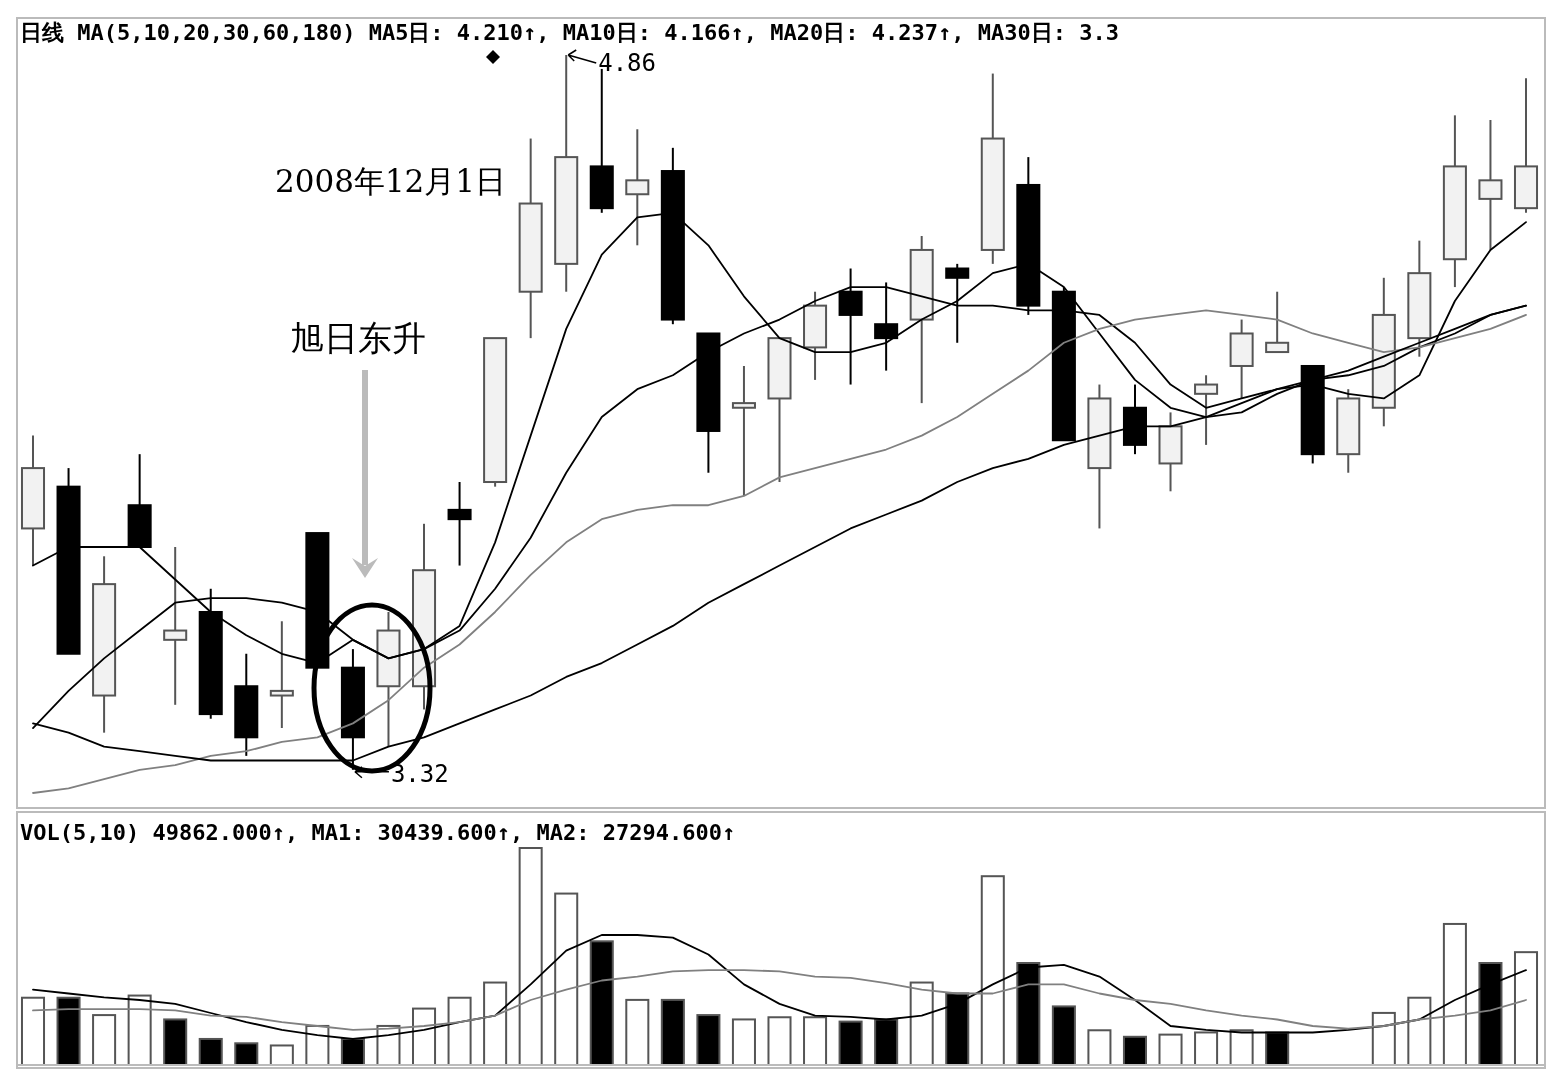  I want to click on annotation: 2008年12月1日, so click(391, 181).